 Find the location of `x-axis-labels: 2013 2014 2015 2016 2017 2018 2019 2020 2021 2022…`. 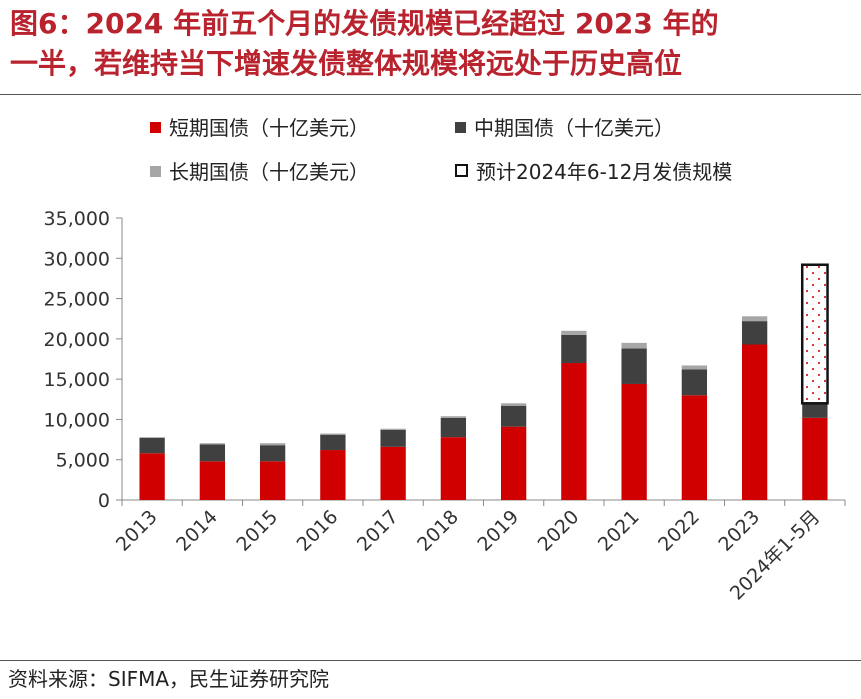

x-axis-labels: 2013 2014 2015 2016 2017 2018 2019 2020 2021 2022… is located at coordinates (468, 555).